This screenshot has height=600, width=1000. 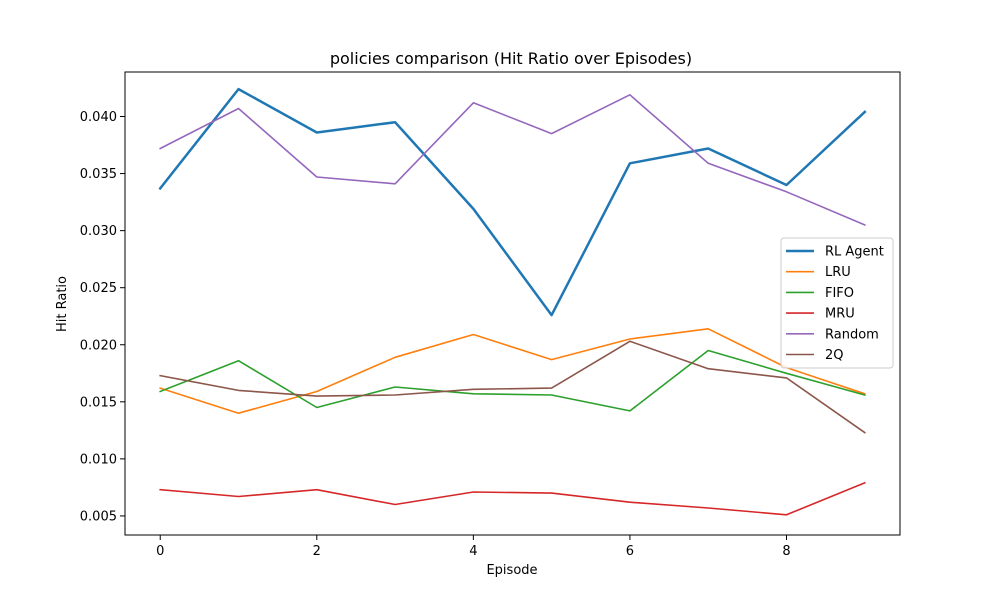 I want to click on y-tick-label: 0.020, so click(x=98, y=345).